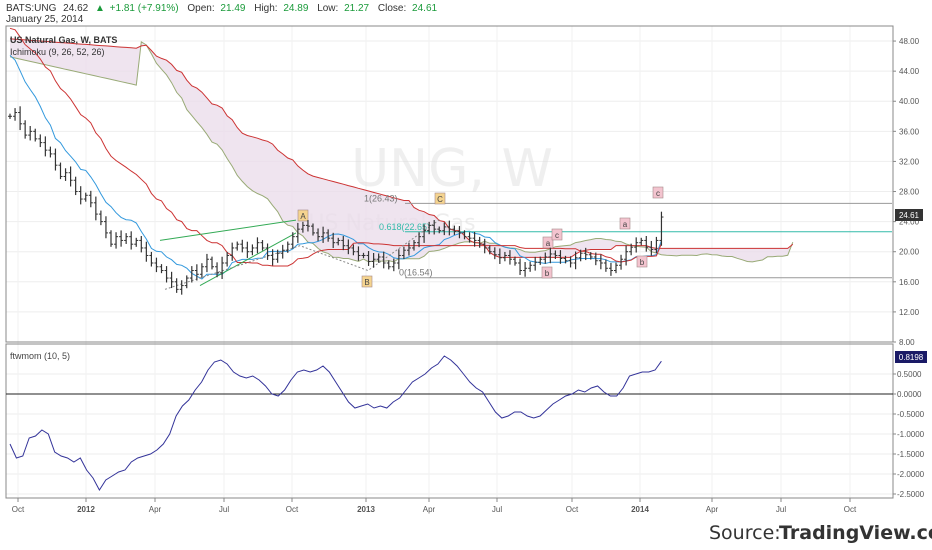  I want to click on price-axis-tick-label: 12.00, so click(909, 312).